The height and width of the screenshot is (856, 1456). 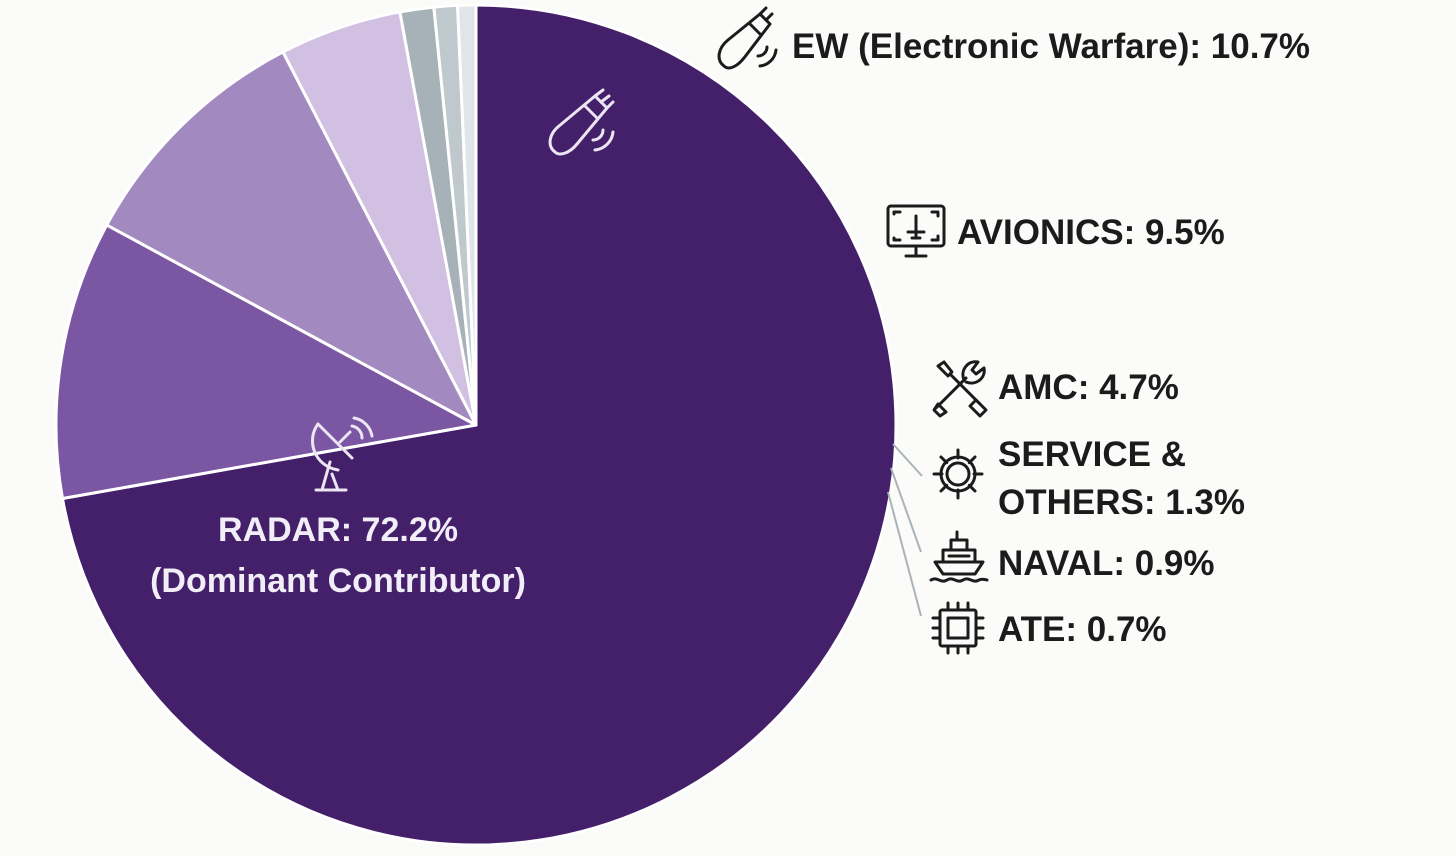 What do you see at coordinates (906, 510) in the screenshot?
I see `leader-line-naval` at bounding box center [906, 510].